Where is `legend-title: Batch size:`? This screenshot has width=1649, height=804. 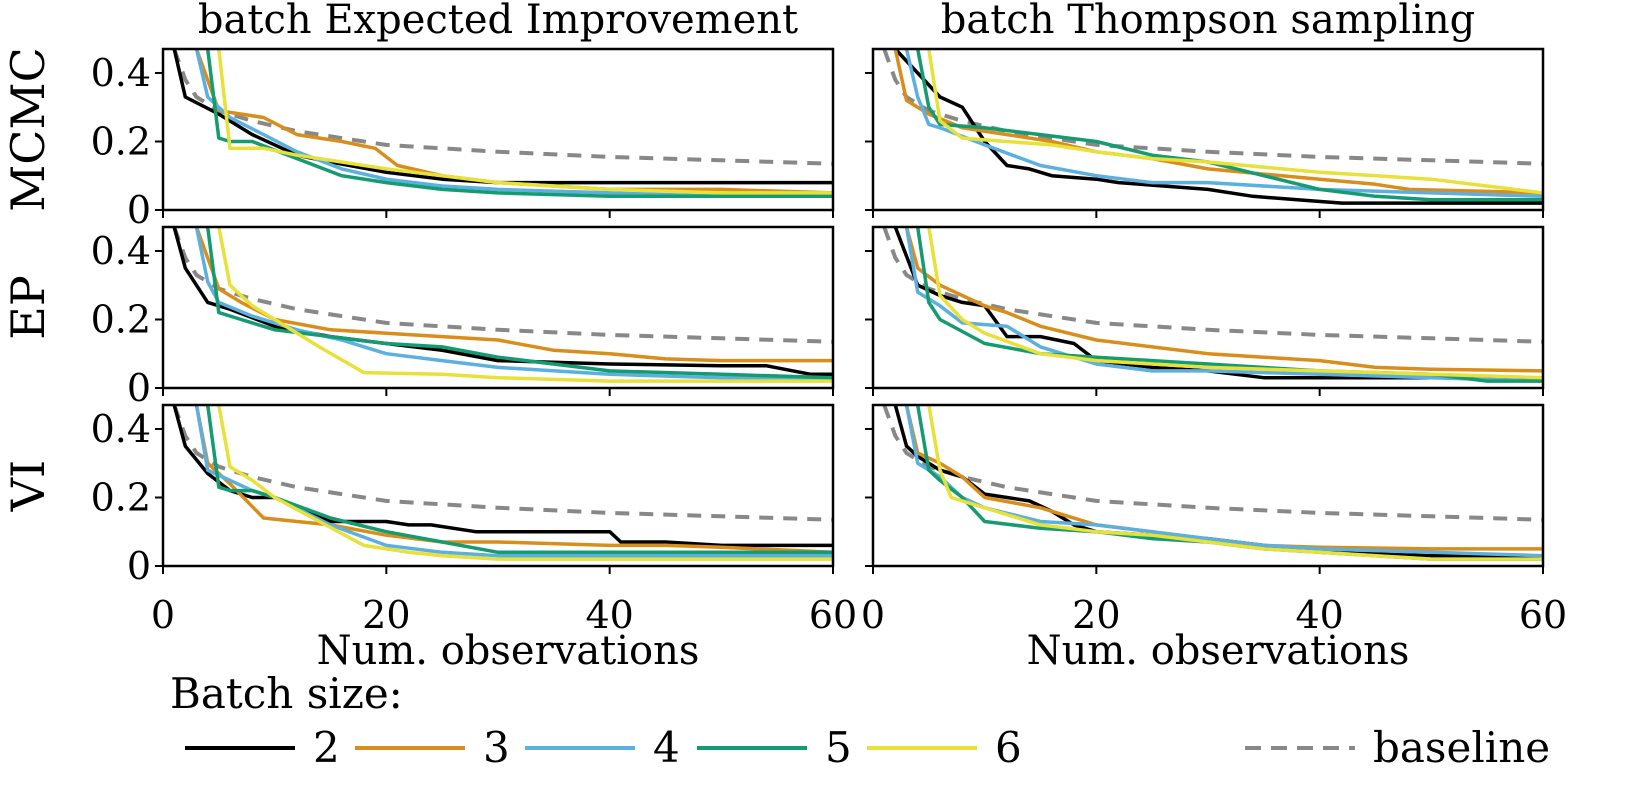 legend-title: Batch size: is located at coordinates (286, 693).